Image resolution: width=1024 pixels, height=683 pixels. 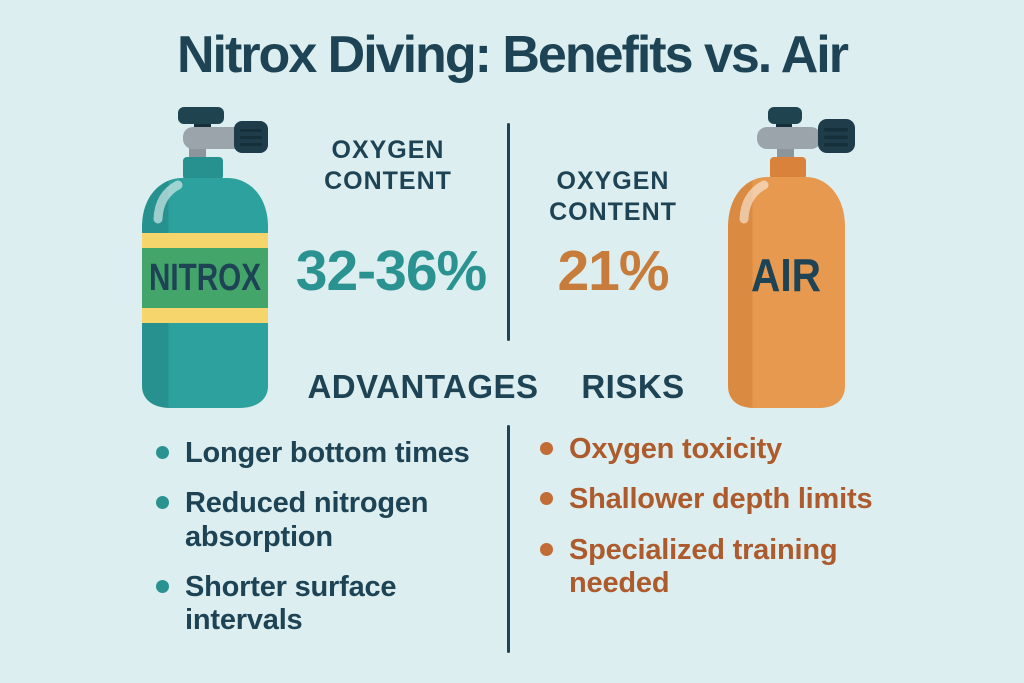 I want to click on list-item: Longer bottom times, so click(x=321, y=453).